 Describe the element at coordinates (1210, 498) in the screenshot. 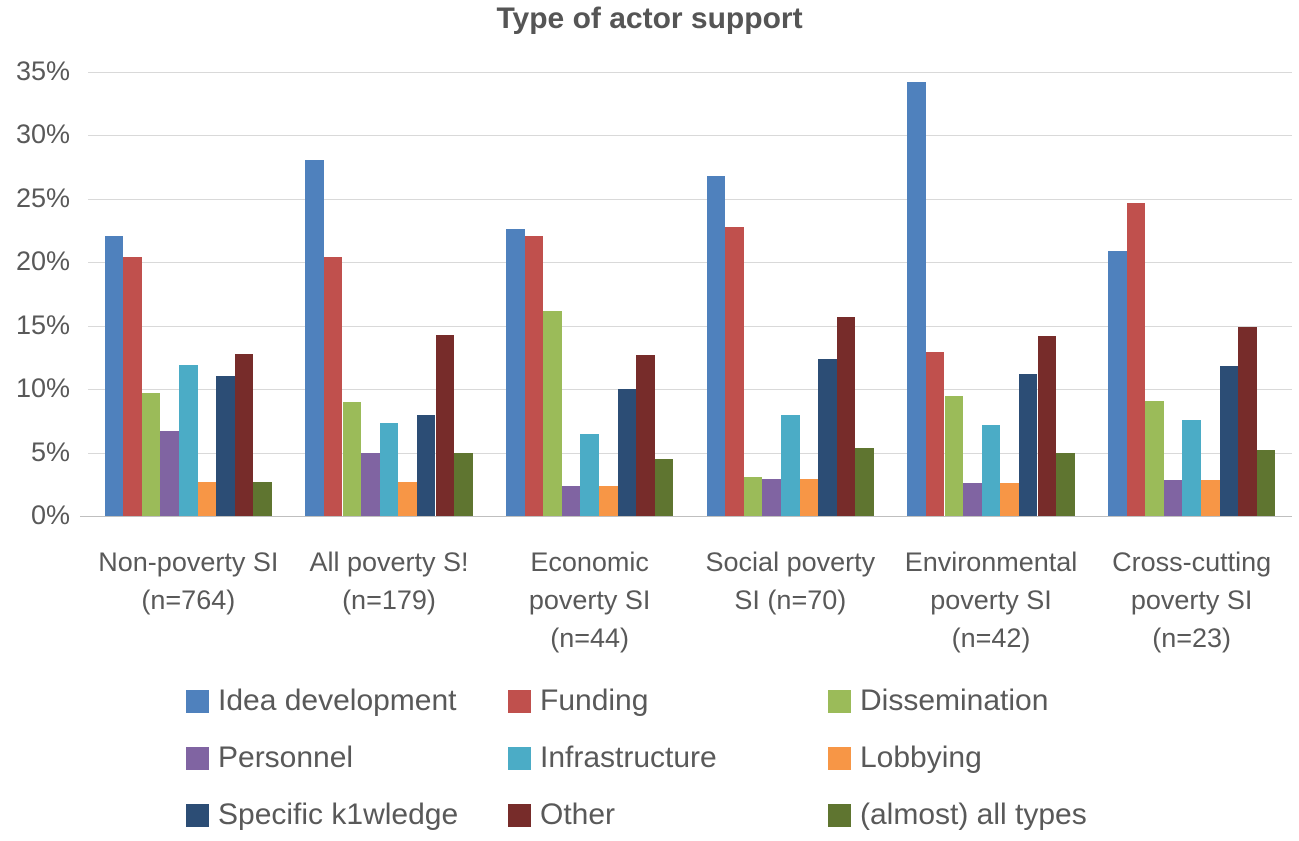

I see `bar-lobbying-group6` at that location.